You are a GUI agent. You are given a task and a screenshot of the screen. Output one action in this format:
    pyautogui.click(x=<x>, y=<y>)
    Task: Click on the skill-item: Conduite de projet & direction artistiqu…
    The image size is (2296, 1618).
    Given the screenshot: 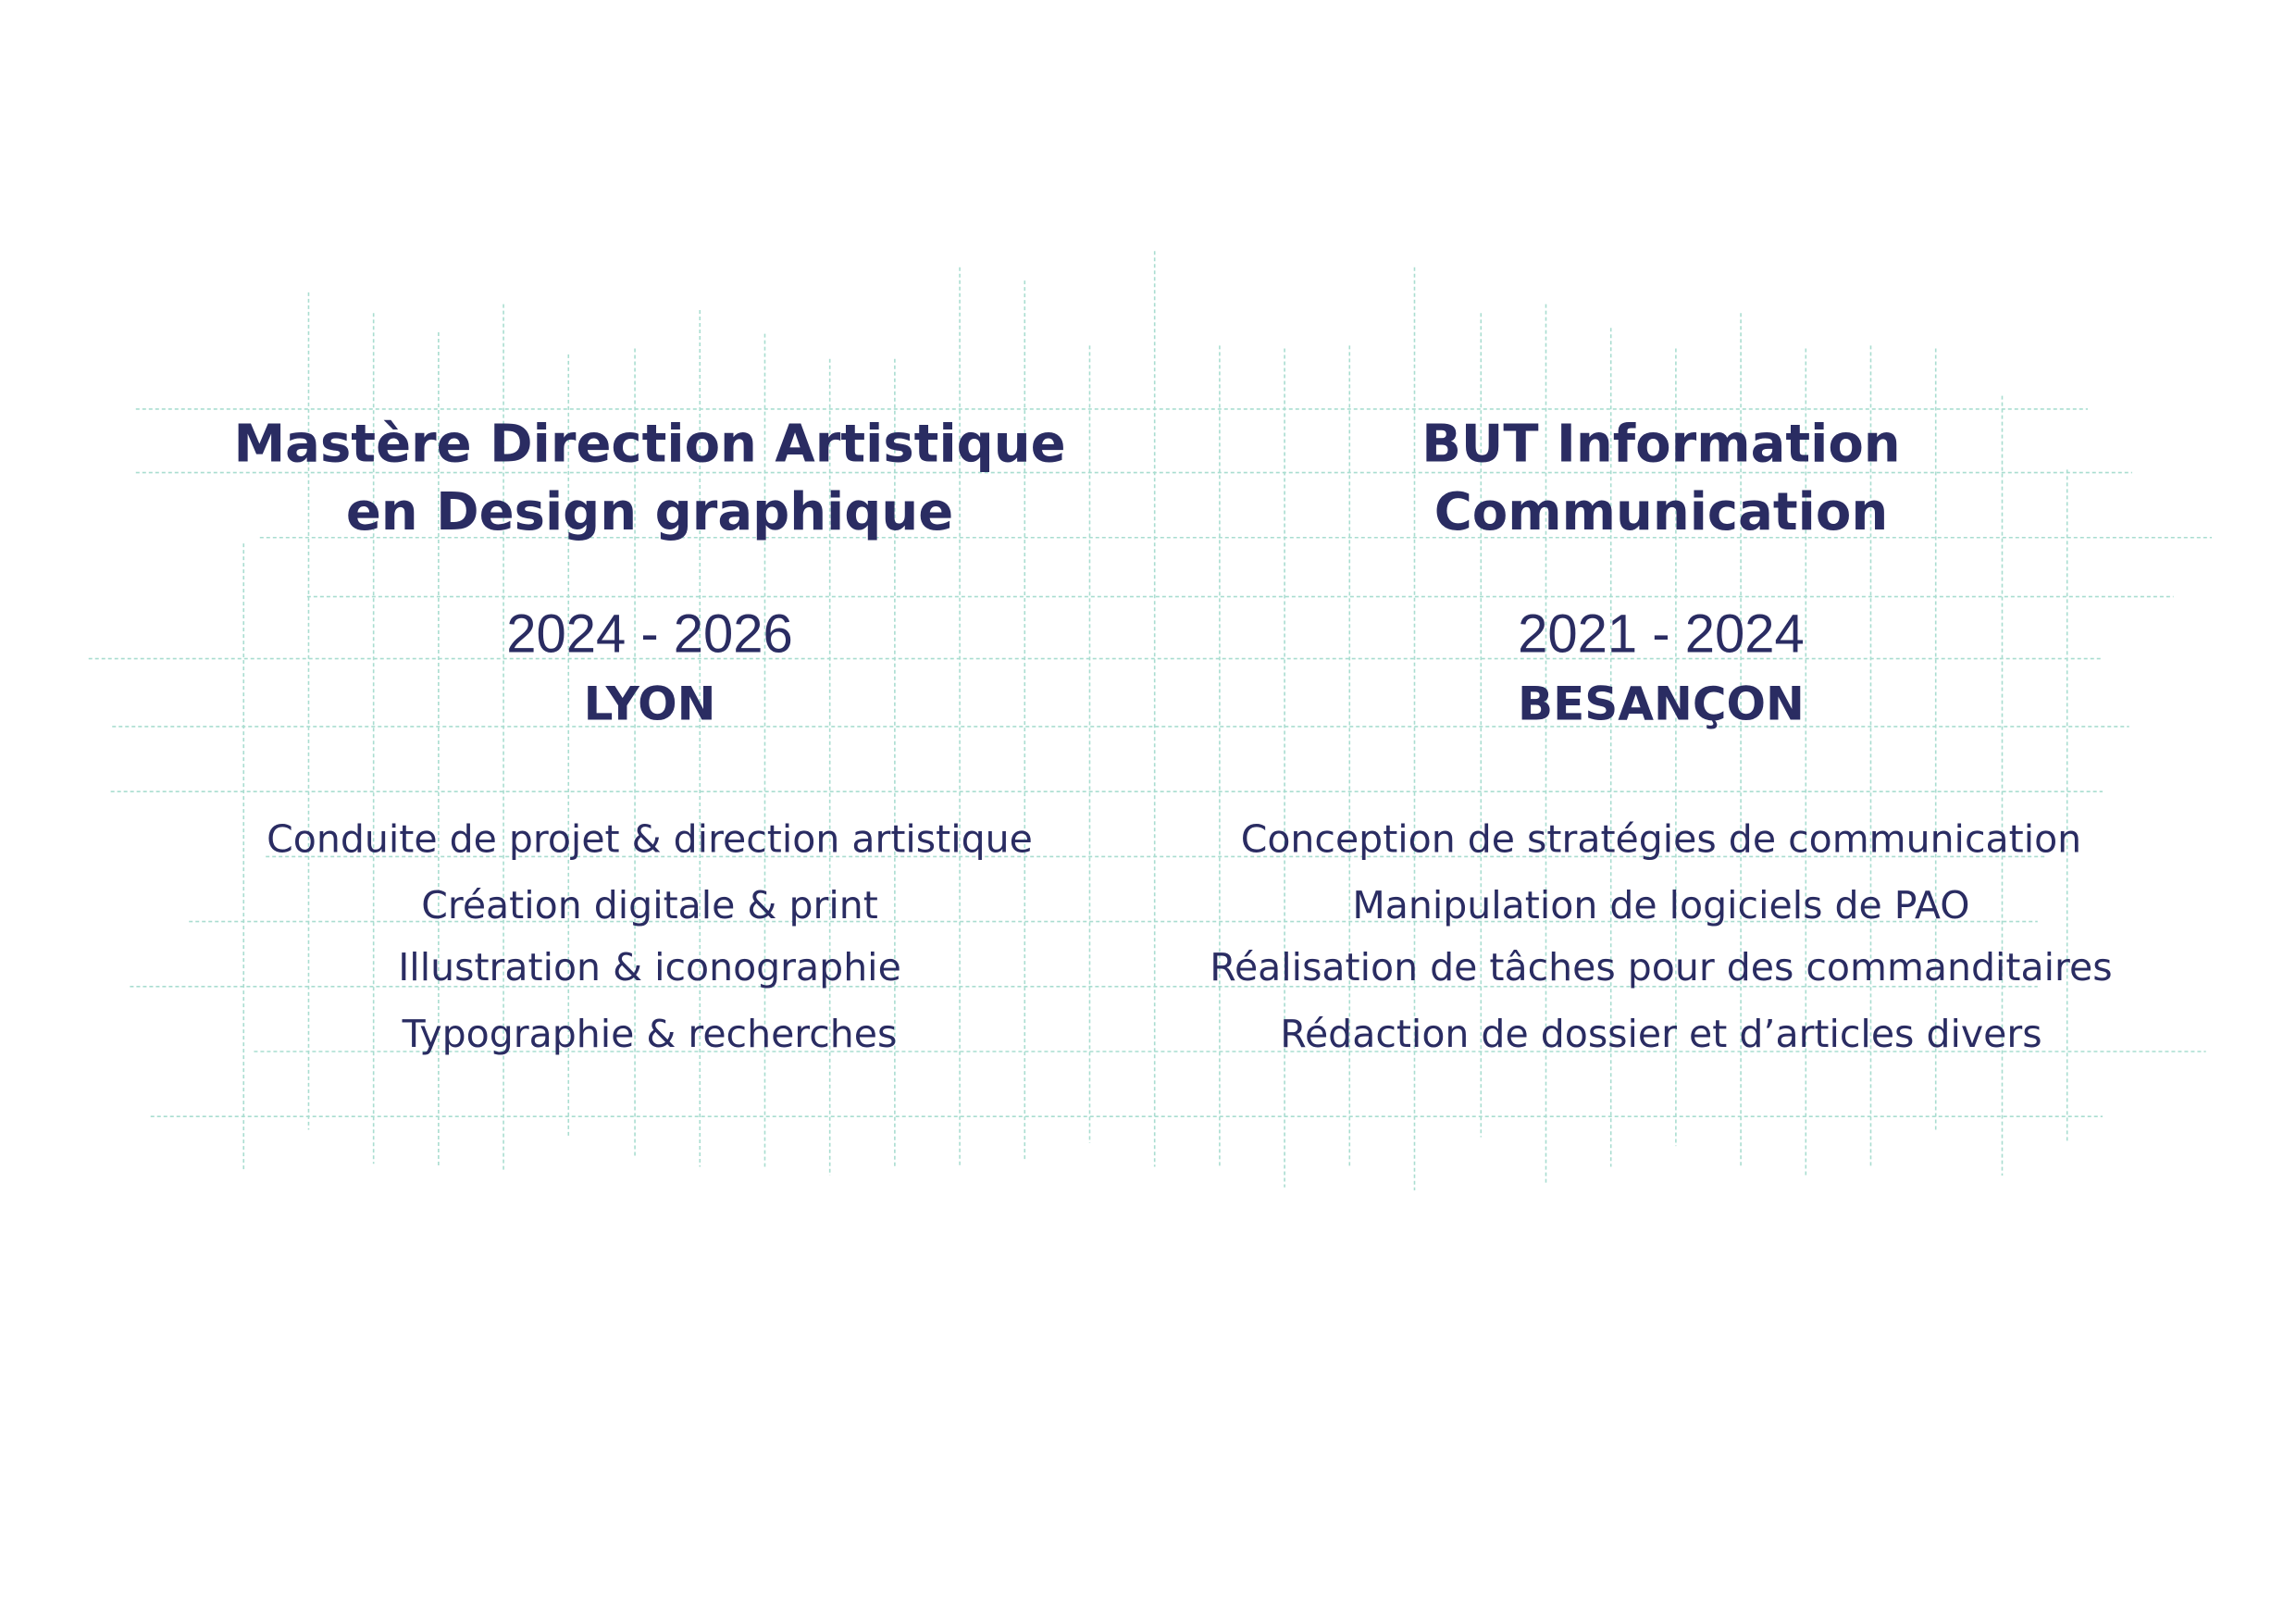 What is the action you would take?
    pyautogui.click(x=650, y=838)
    